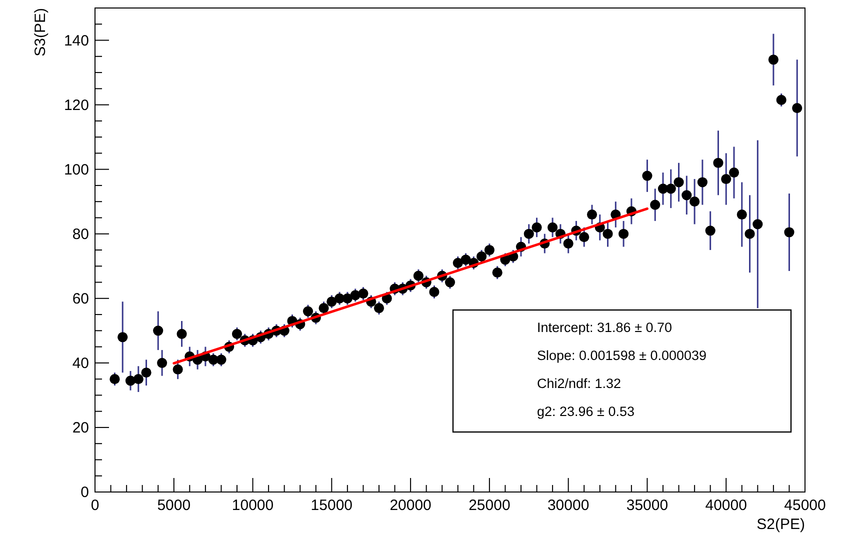 The image size is (843, 533). What do you see at coordinates (489, 505) in the screenshot?
I see `x-tick-label: 25000` at bounding box center [489, 505].